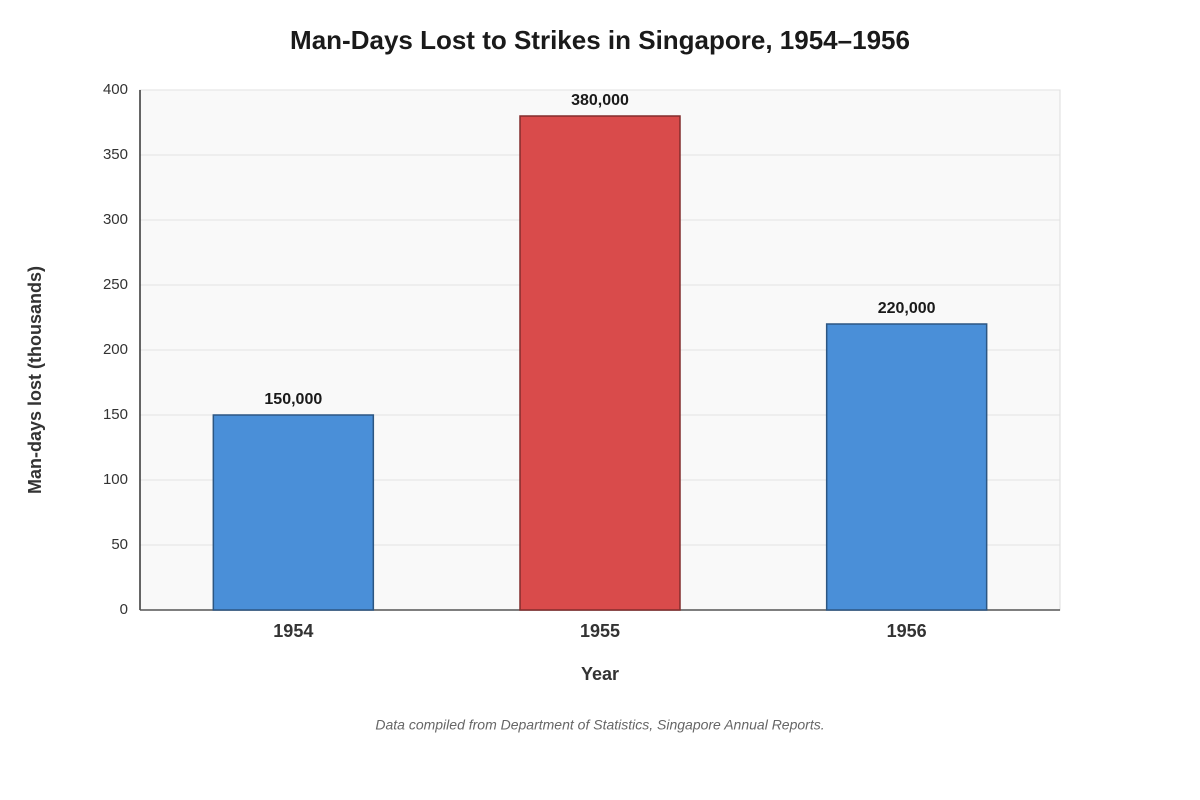  Describe the element at coordinates (35, 380) in the screenshot. I see `y-axis-label: Man-days lost (thousands)` at that location.